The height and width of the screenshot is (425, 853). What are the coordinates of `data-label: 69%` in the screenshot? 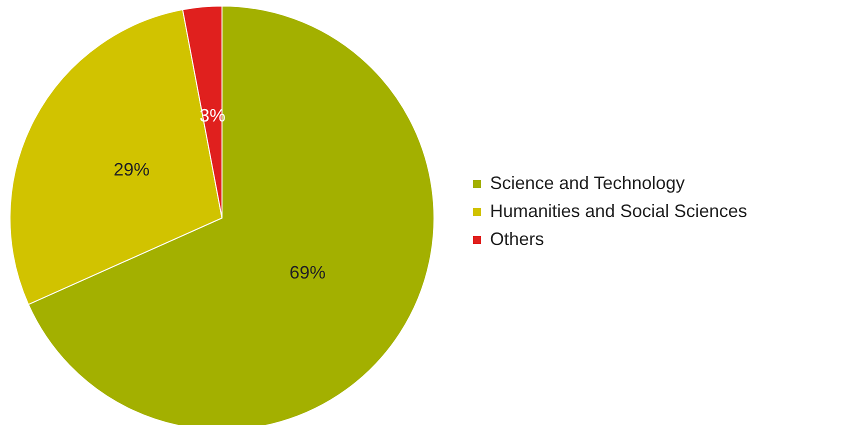 It's located at (308, 272).